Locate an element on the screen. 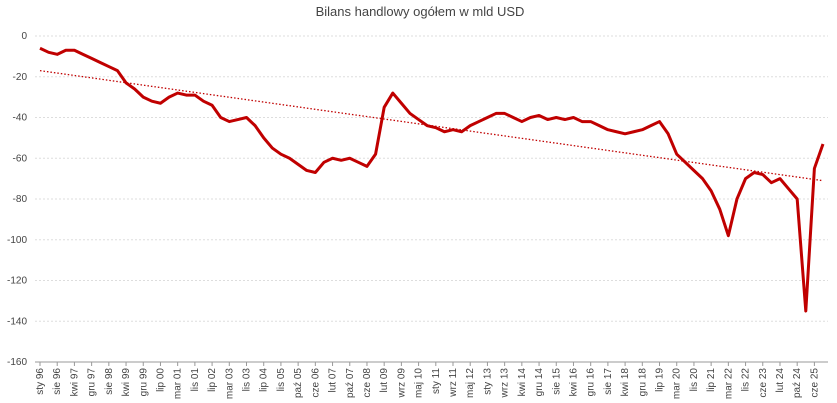 The image size is (837, 403). x-tick-label: lut 07 is located at coordinates (333, 380).